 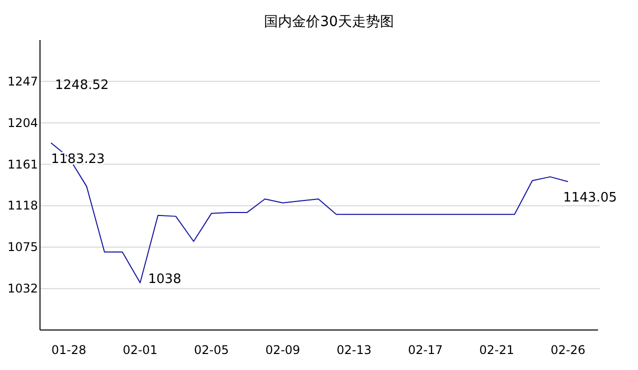 I want to click on chart-title: 国内金价30天走势图, so click(x=329, y=22).